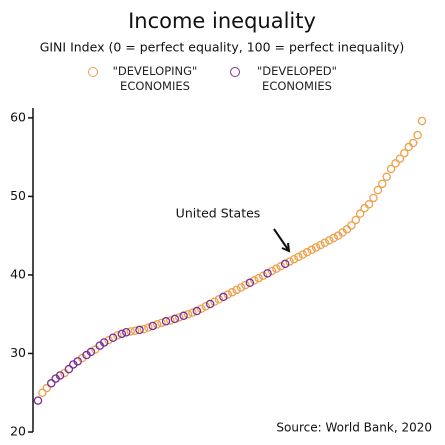 Image resolution: width=445 pixels, height=445 pixels. What do you see at coordinates (18, 195) in the screenshot?
I see `y-tick-label: 50` at bounding box center [18, 195].